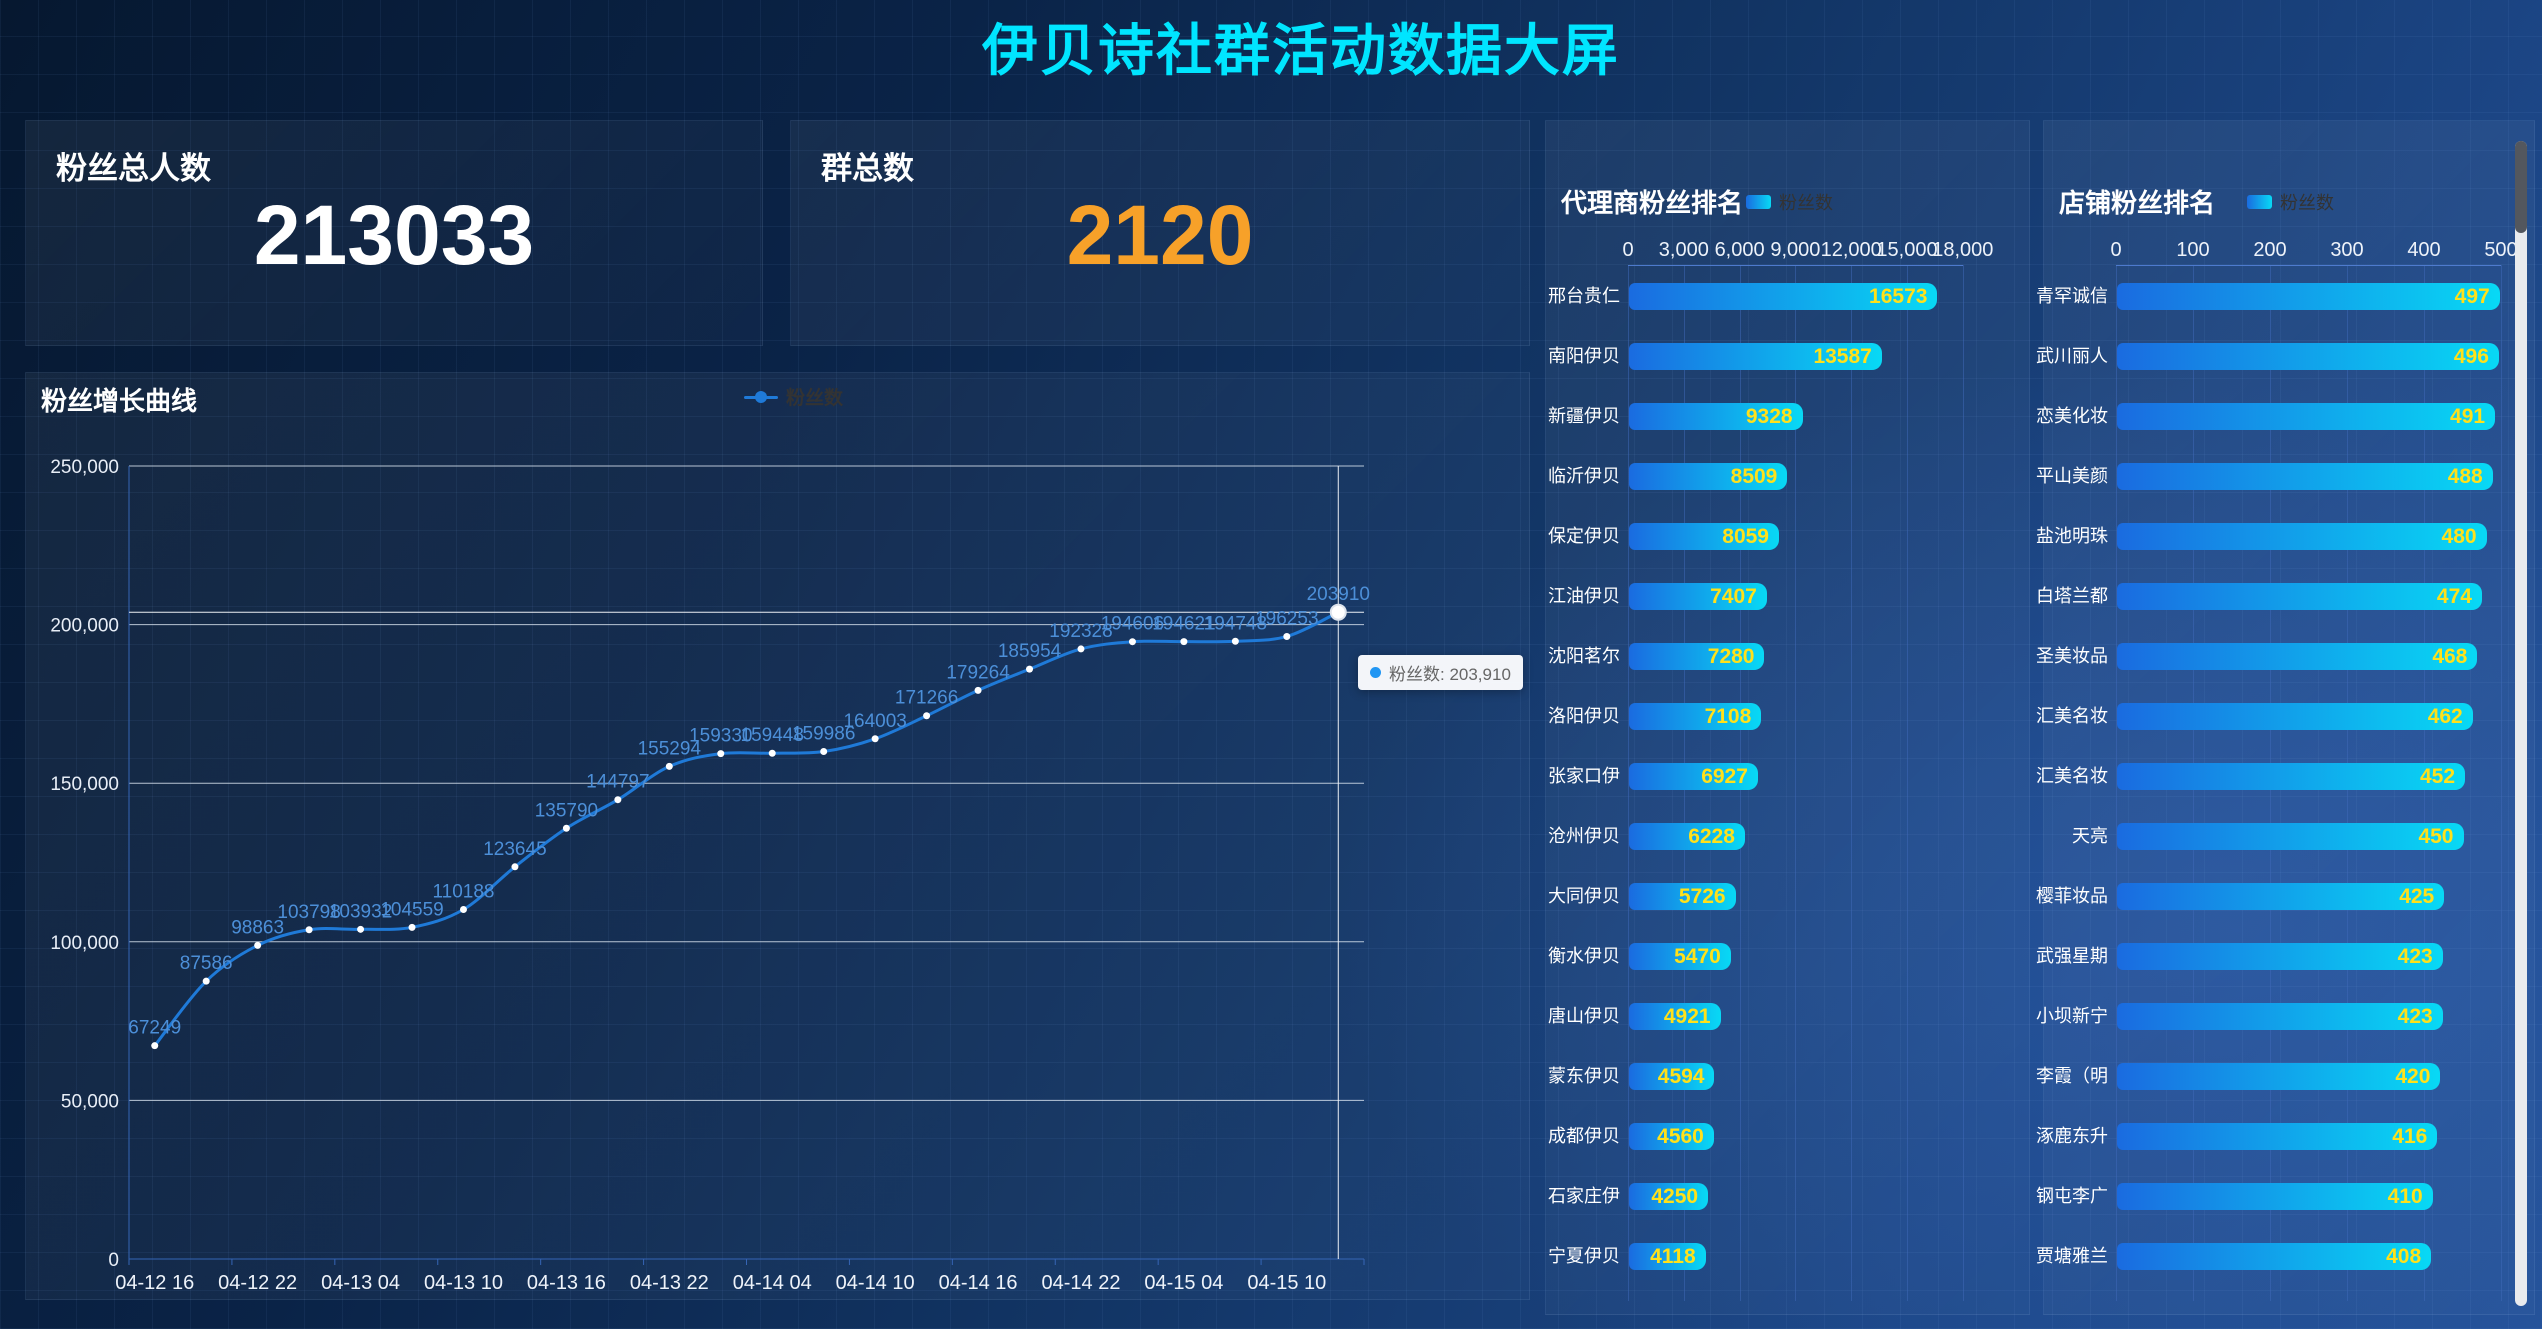 Image resolution: width=2542 pixels, height=1329 pixels. What do you see at coordinates (2290, 836) in the screenshot?
I see `bar: 450` at bounding box center [2290, 836].